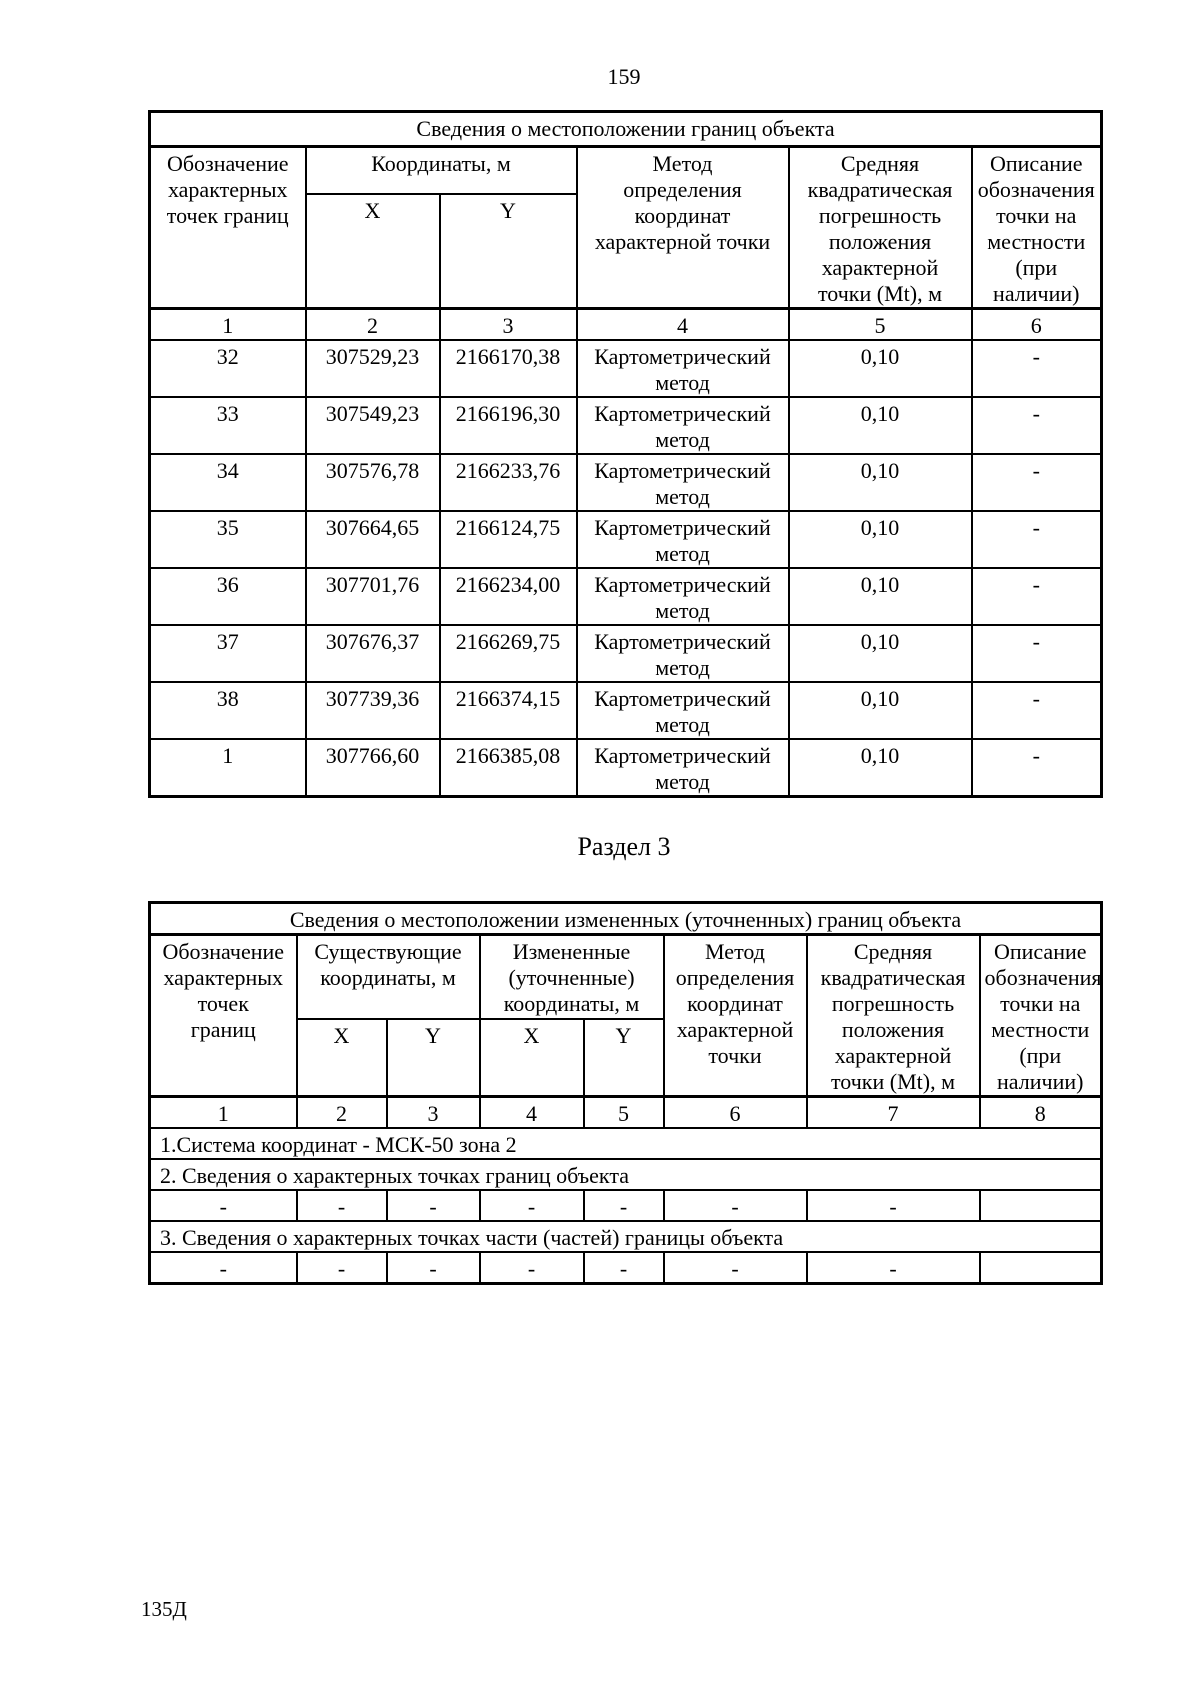 The image size is (1200, 1697). What do you see at coordinates (227, 710) in the screenshot?
I see `point-number-cell: 38` at bounding box center [227, 710].